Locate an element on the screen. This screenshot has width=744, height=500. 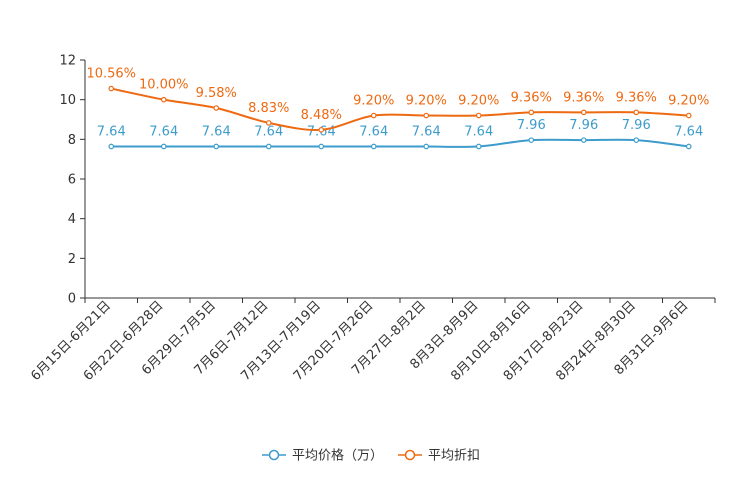
data-label: 8.48% is located at coordinates (321, 115).